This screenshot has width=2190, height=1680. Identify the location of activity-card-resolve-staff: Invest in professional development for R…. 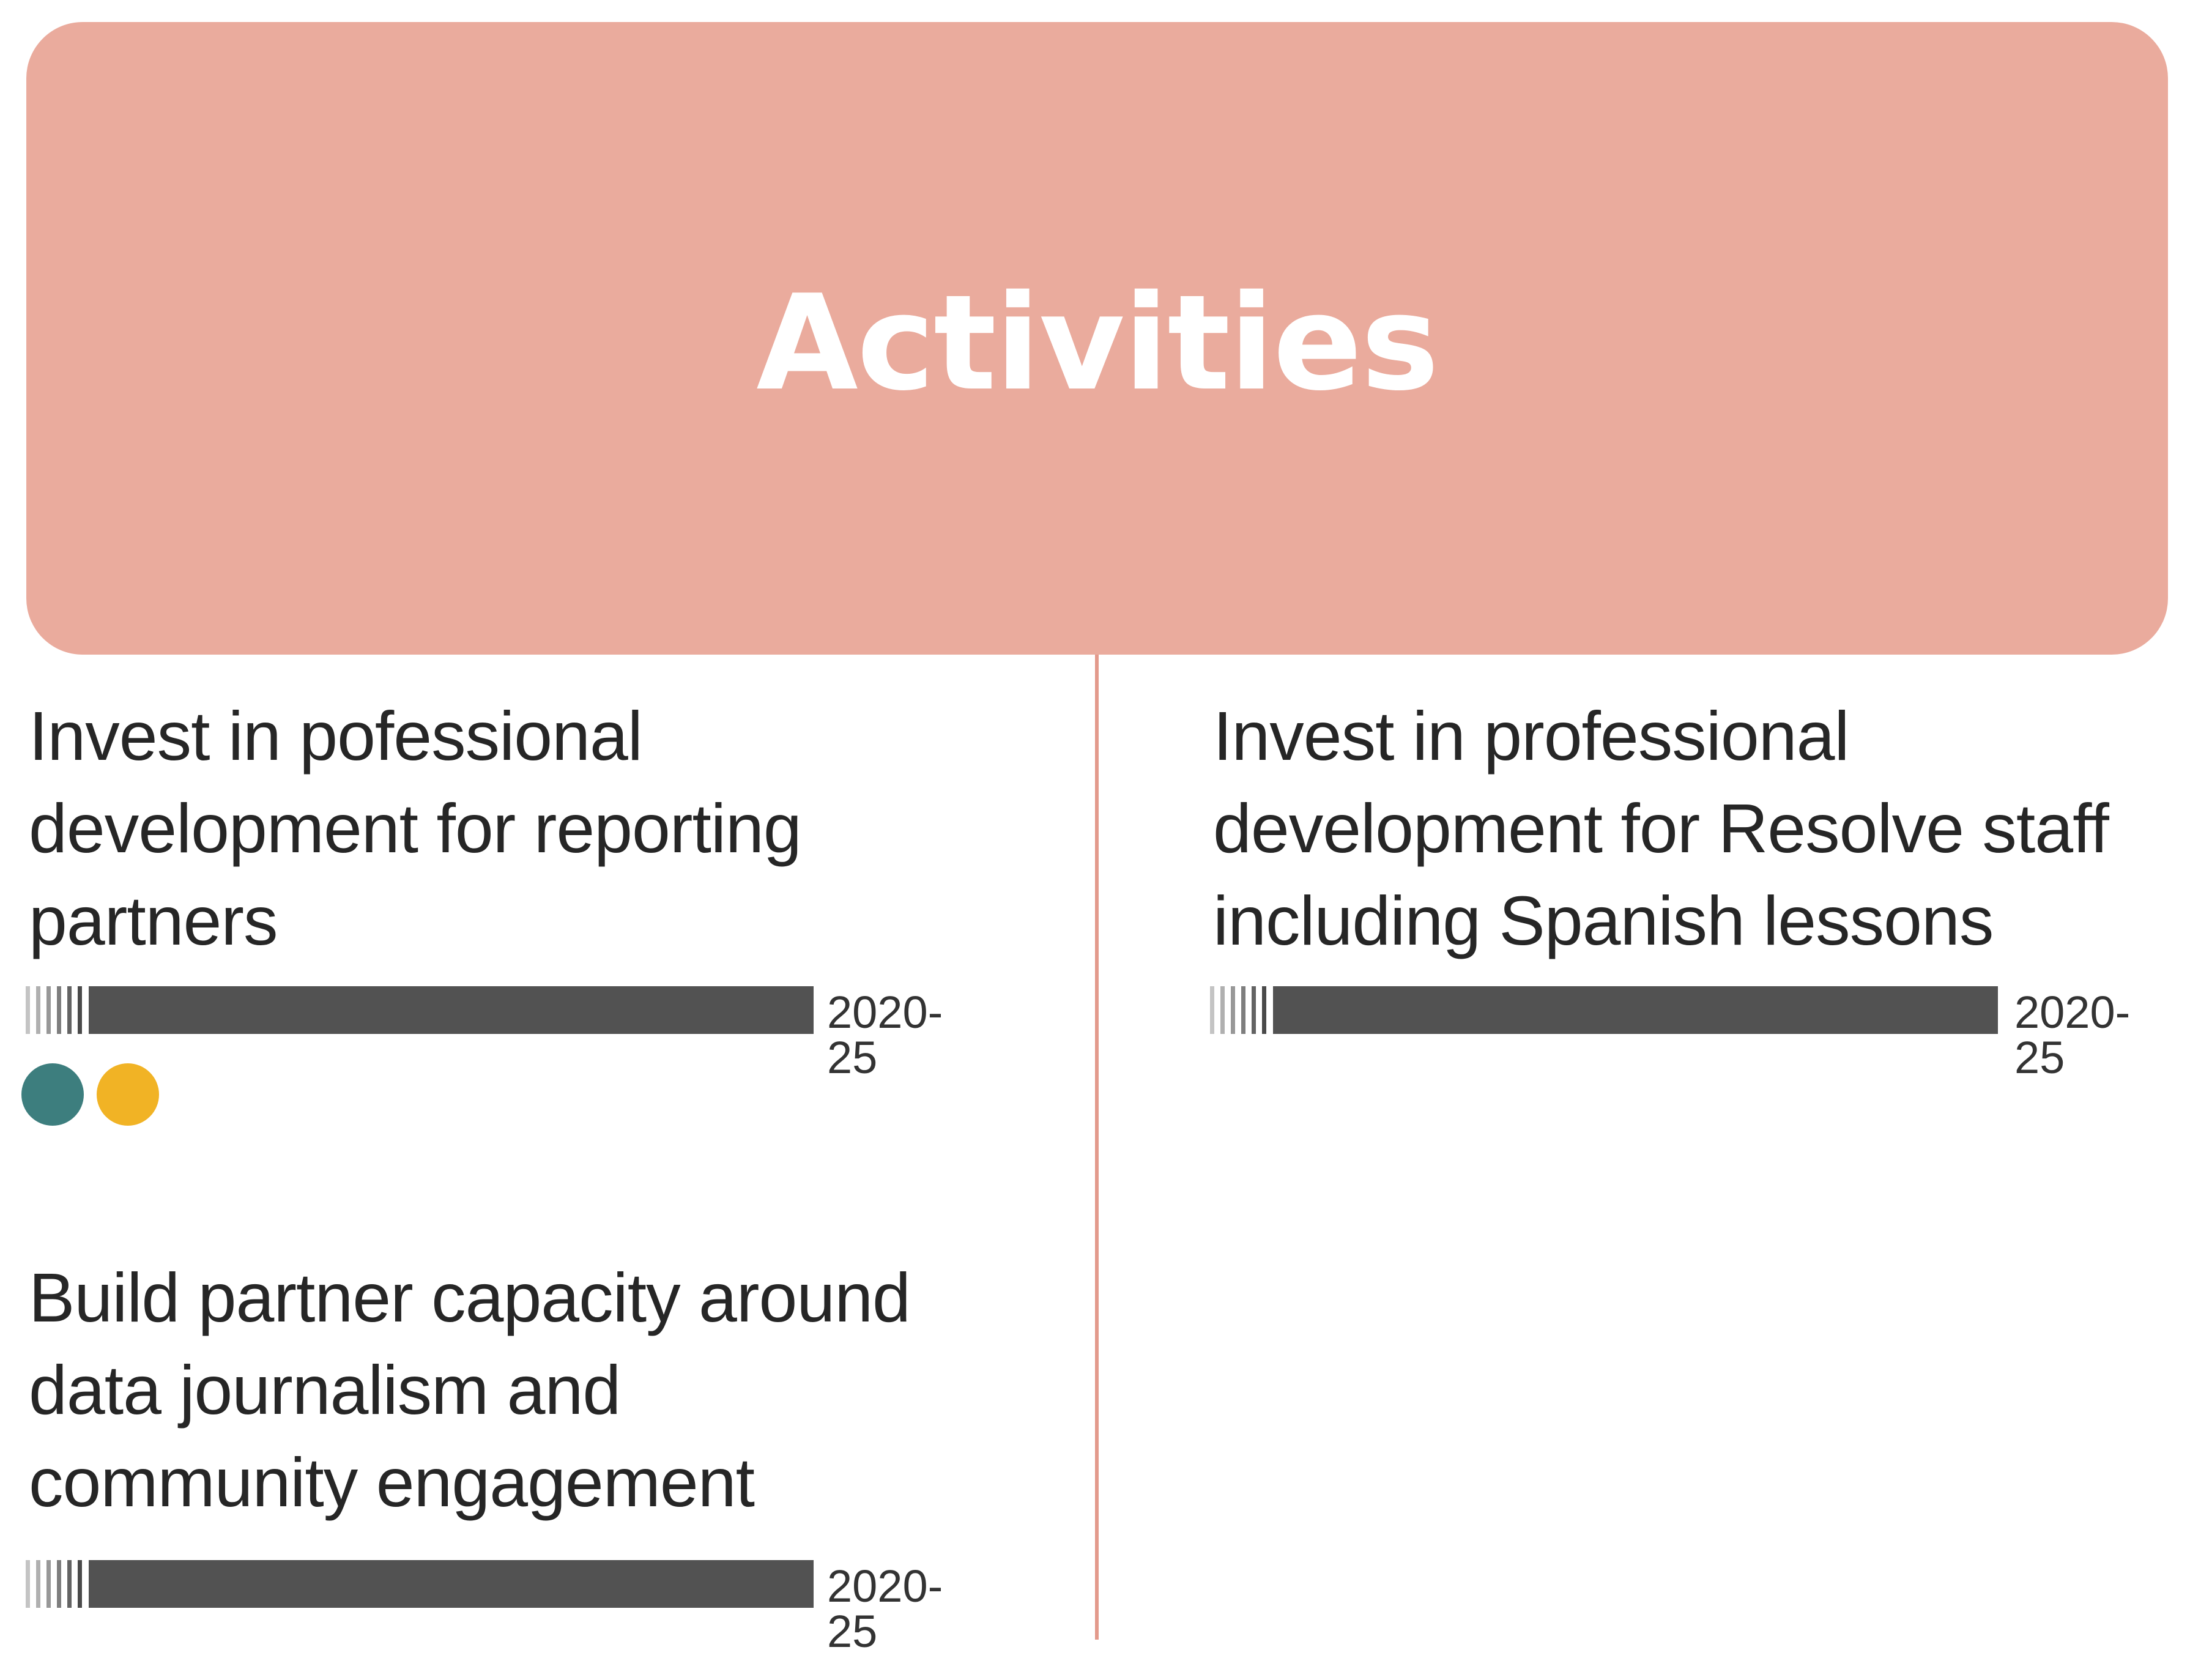
(1688, 885).